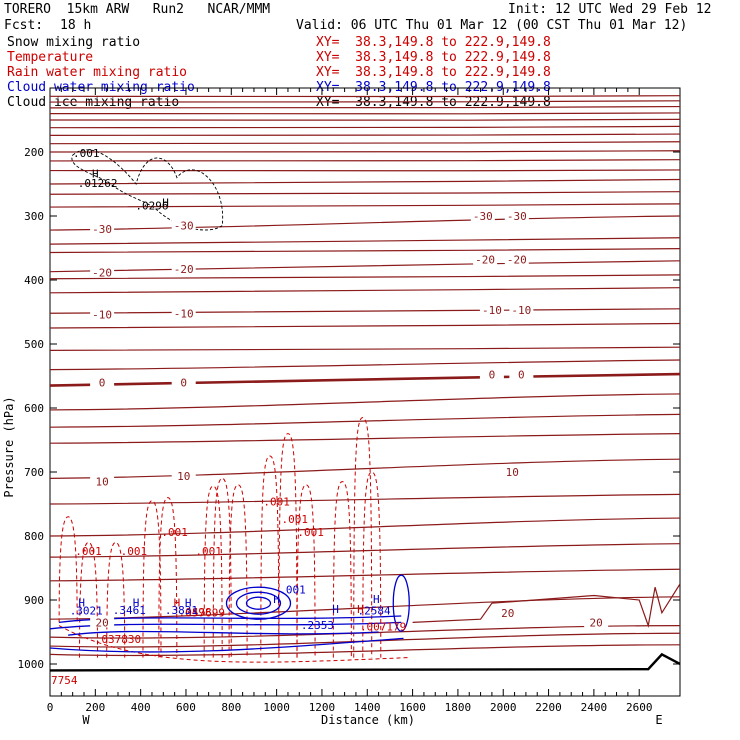  I want to click on y-axis-title: Pressure (hPa), so click(9, 446).